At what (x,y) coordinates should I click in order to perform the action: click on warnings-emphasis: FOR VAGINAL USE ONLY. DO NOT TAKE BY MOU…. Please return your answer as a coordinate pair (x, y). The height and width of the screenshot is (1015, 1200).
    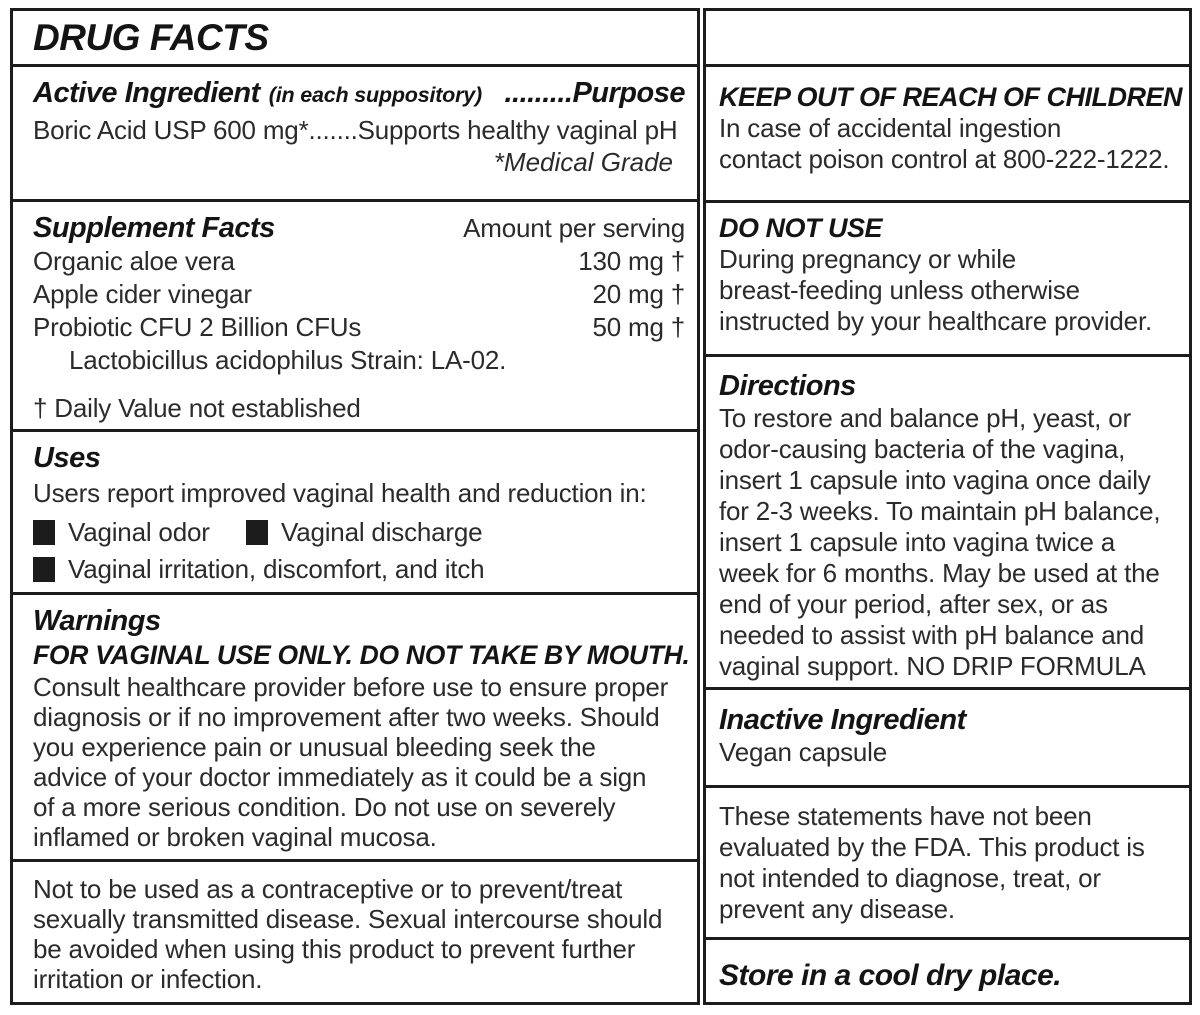
    Looking at the image, I should click on (361, 655).